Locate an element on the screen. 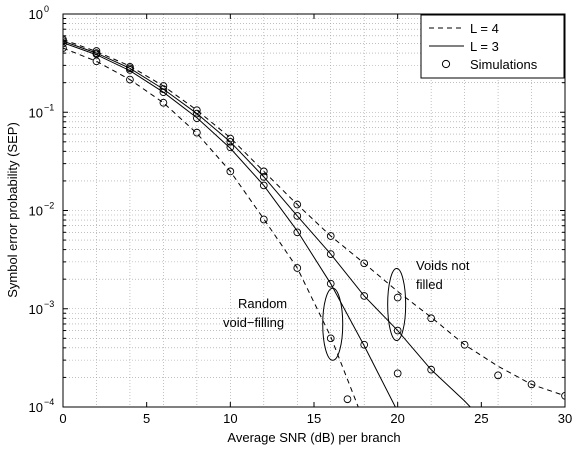  x-tick-label: 20 is located at coordinates (397, 418).